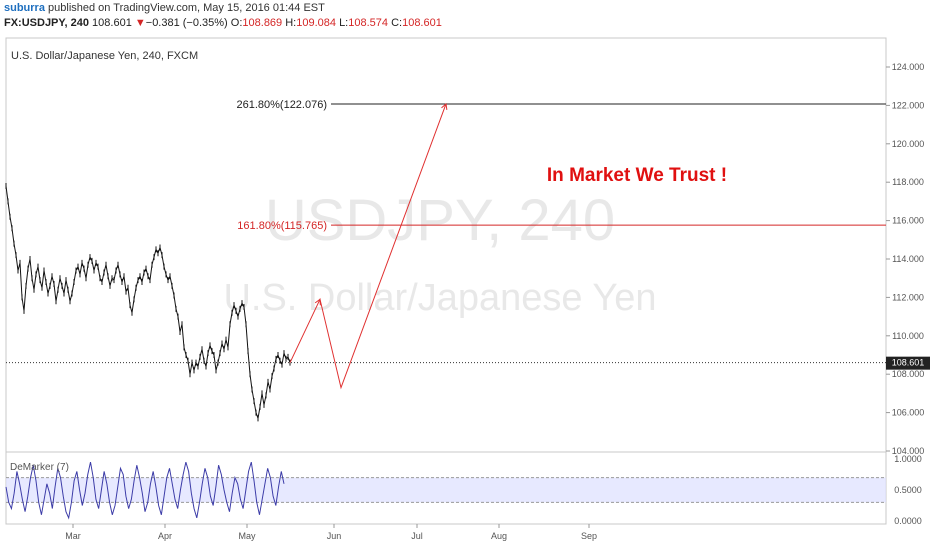  What do you see at coordinates (908, 490) in the screenshot?
I see `indicator-y-label: 0.5000` at bounding box center [908, 490].